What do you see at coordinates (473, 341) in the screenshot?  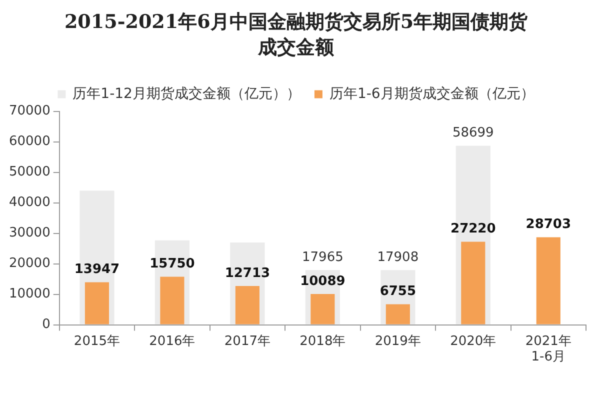 I see `x-tick-label: 2020年` at bounding box center [473, 341].